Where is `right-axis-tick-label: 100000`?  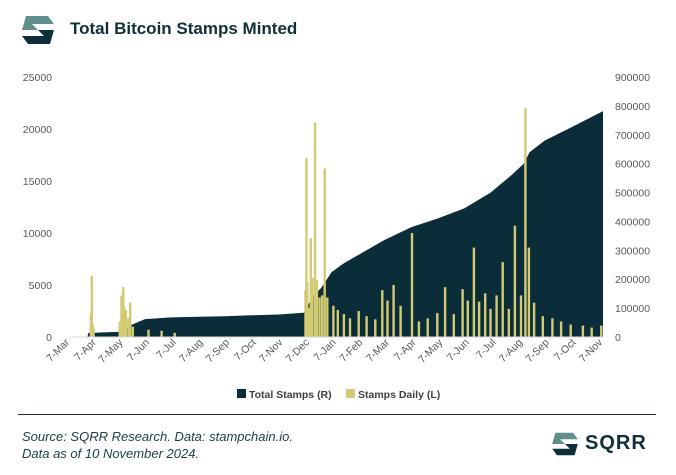 right-axis-tick-label: 100000 is located at coordinates (632, 309).